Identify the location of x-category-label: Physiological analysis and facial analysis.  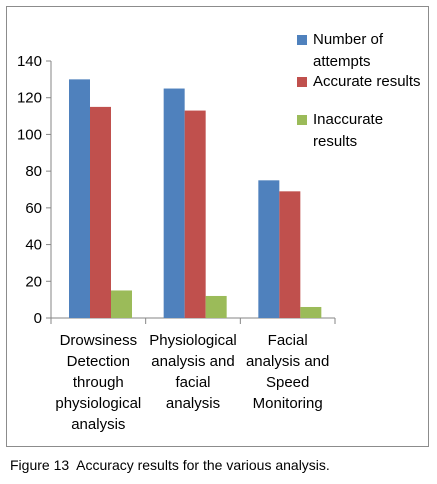
(193, 372).